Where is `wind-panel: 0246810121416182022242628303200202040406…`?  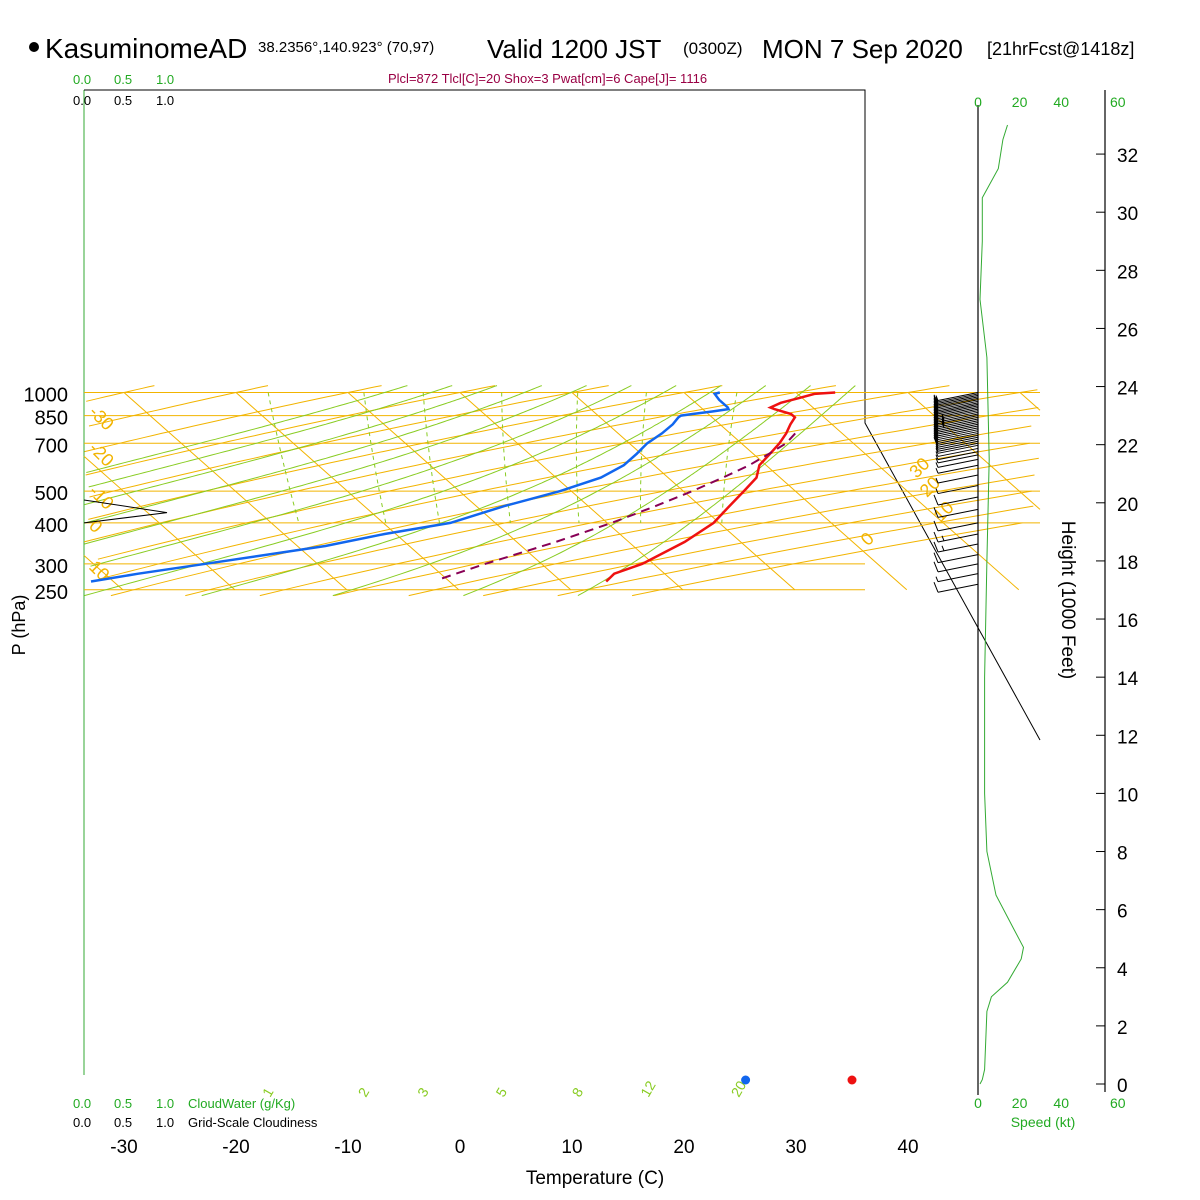
wind-panel: 0246810121416182022242628303200202040406… is located at coordinates (1036, 600).